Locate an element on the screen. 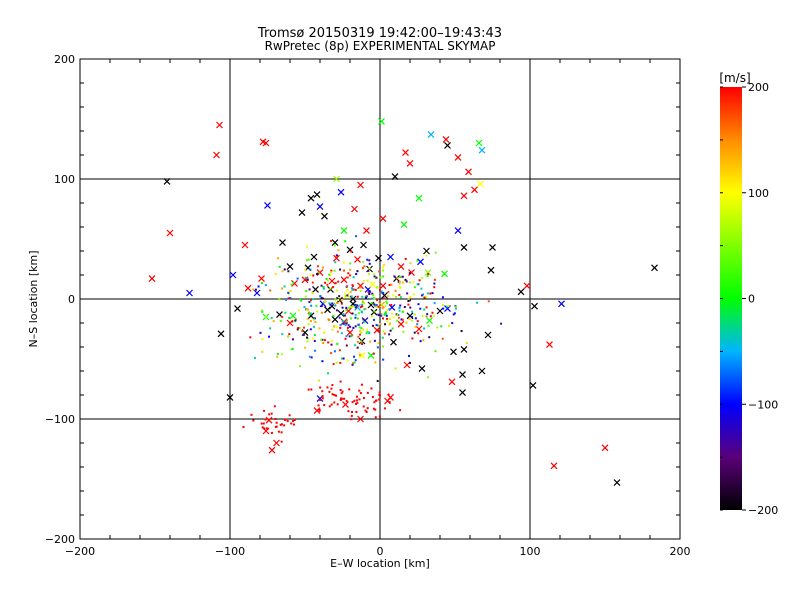 Image resolution: width=800 pixels, height=600 pixels. y-axis-label: N–S location [km] is located at coordinates (33, 298).